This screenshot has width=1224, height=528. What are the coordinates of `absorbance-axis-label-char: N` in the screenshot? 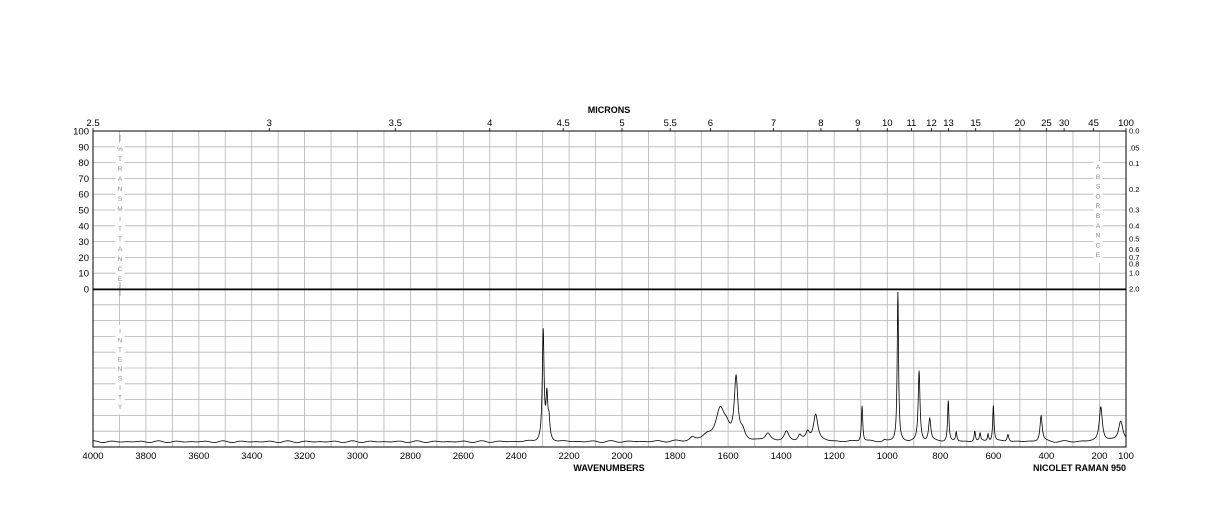 It's located at (1098, 236).